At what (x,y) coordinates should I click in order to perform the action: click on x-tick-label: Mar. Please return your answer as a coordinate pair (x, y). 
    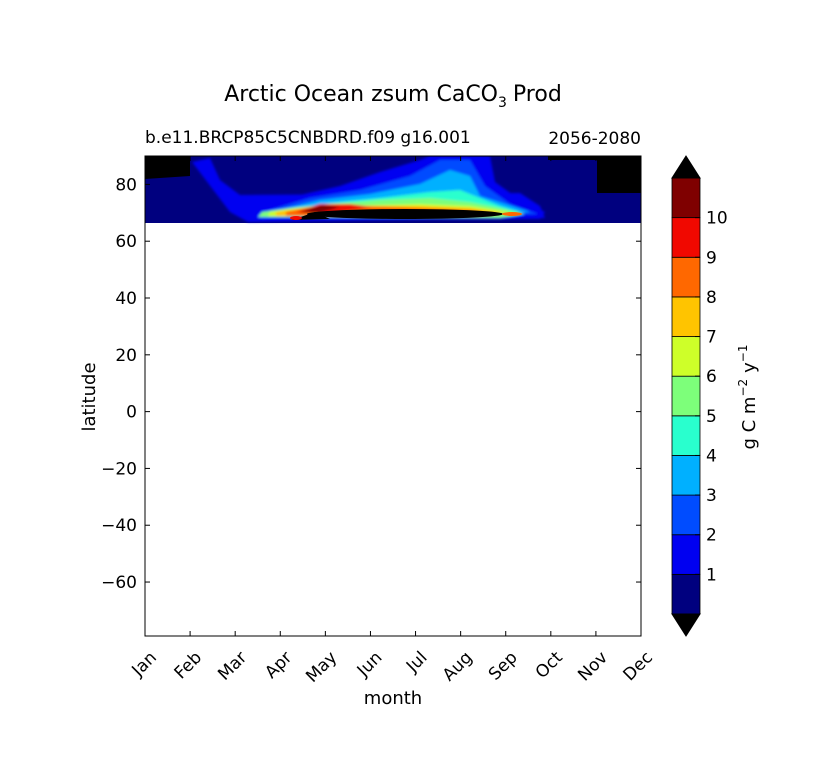
    Looking at the image, I should click on (232, 666).